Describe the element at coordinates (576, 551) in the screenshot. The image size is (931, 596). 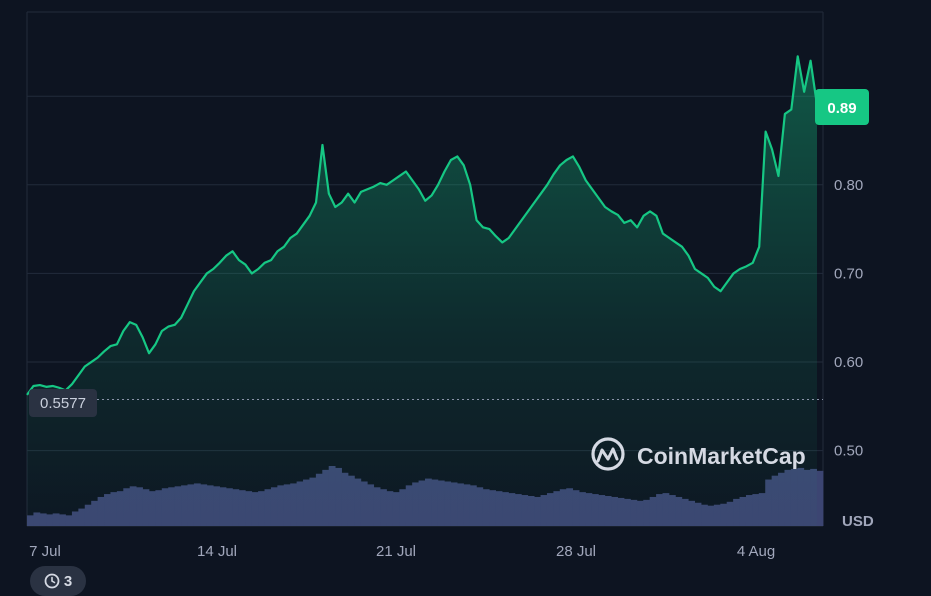
I see `x-tick-label: 28 Jul` at that location.